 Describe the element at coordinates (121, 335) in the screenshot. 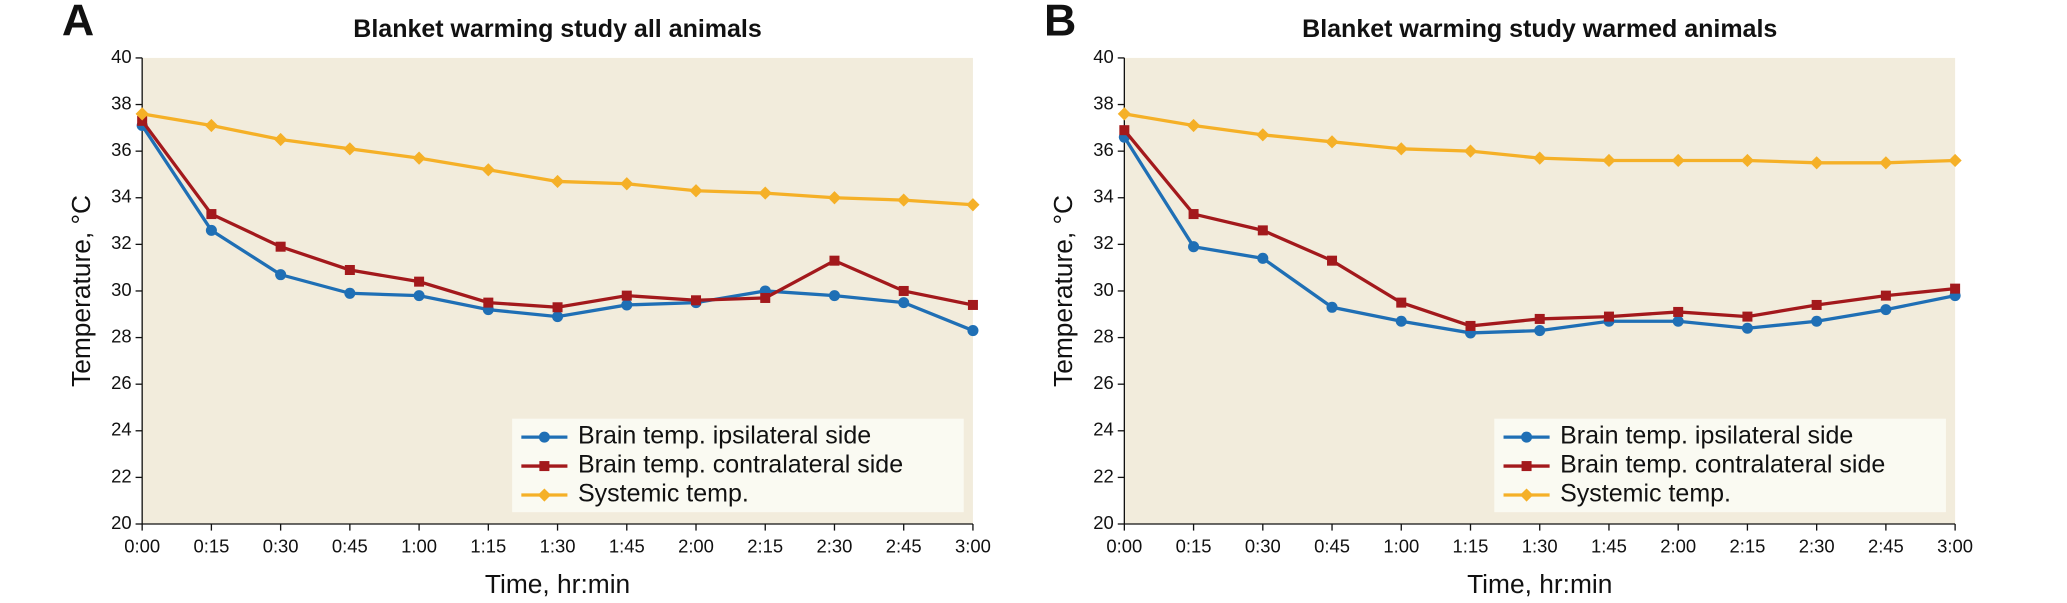

I see `y-tick-label: 28` at that location.